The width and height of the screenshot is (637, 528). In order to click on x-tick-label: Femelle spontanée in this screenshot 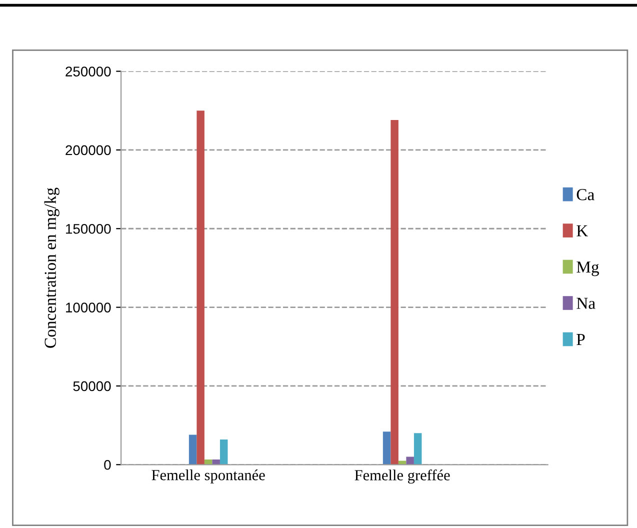, I will do `click(208, 477)`.